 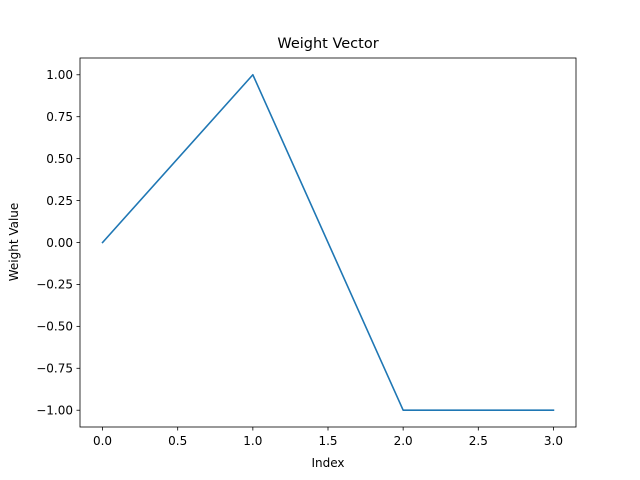 I want to click on x-tick-label: 0.5, so click(x=177, y=441).